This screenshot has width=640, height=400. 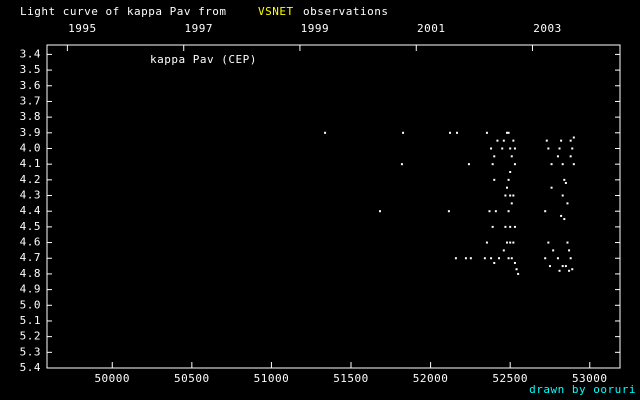 I want to click on y-tick-label: 3.5, so click(x=30, y=69).